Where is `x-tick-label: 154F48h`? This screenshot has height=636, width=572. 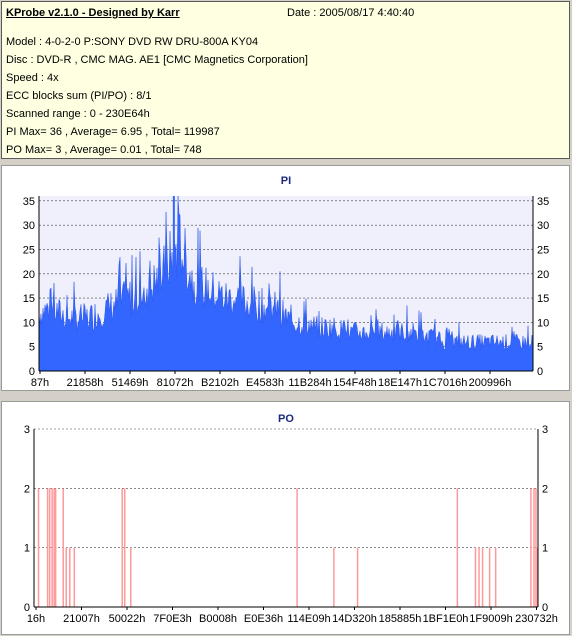 x-tick-label: 154F48h is located at coordinates (354, 383).